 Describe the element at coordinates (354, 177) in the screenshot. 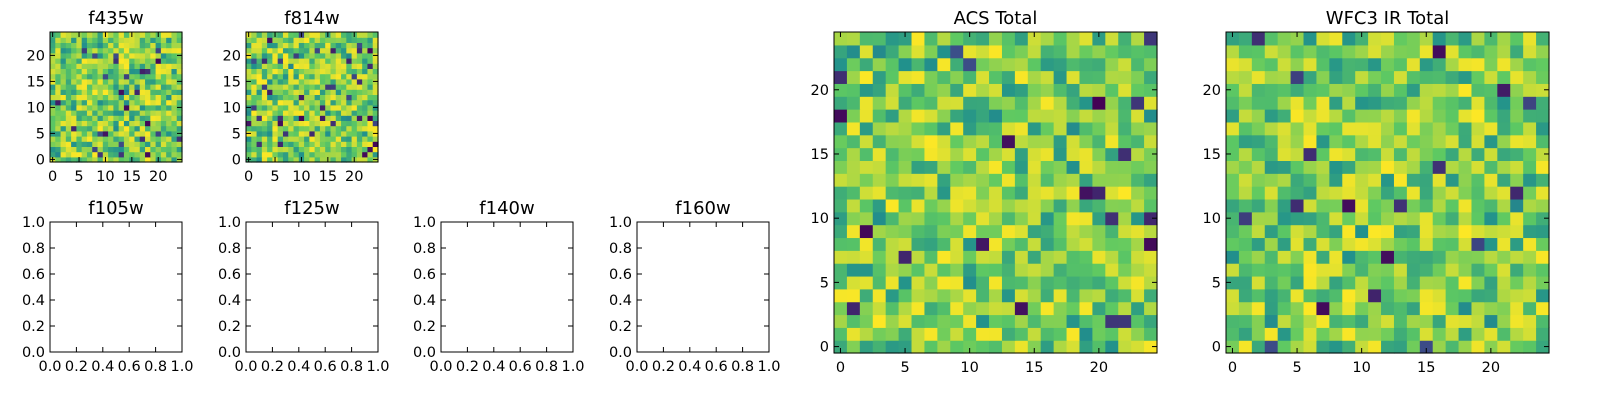

I see `x-tick-label: 20` at that location.